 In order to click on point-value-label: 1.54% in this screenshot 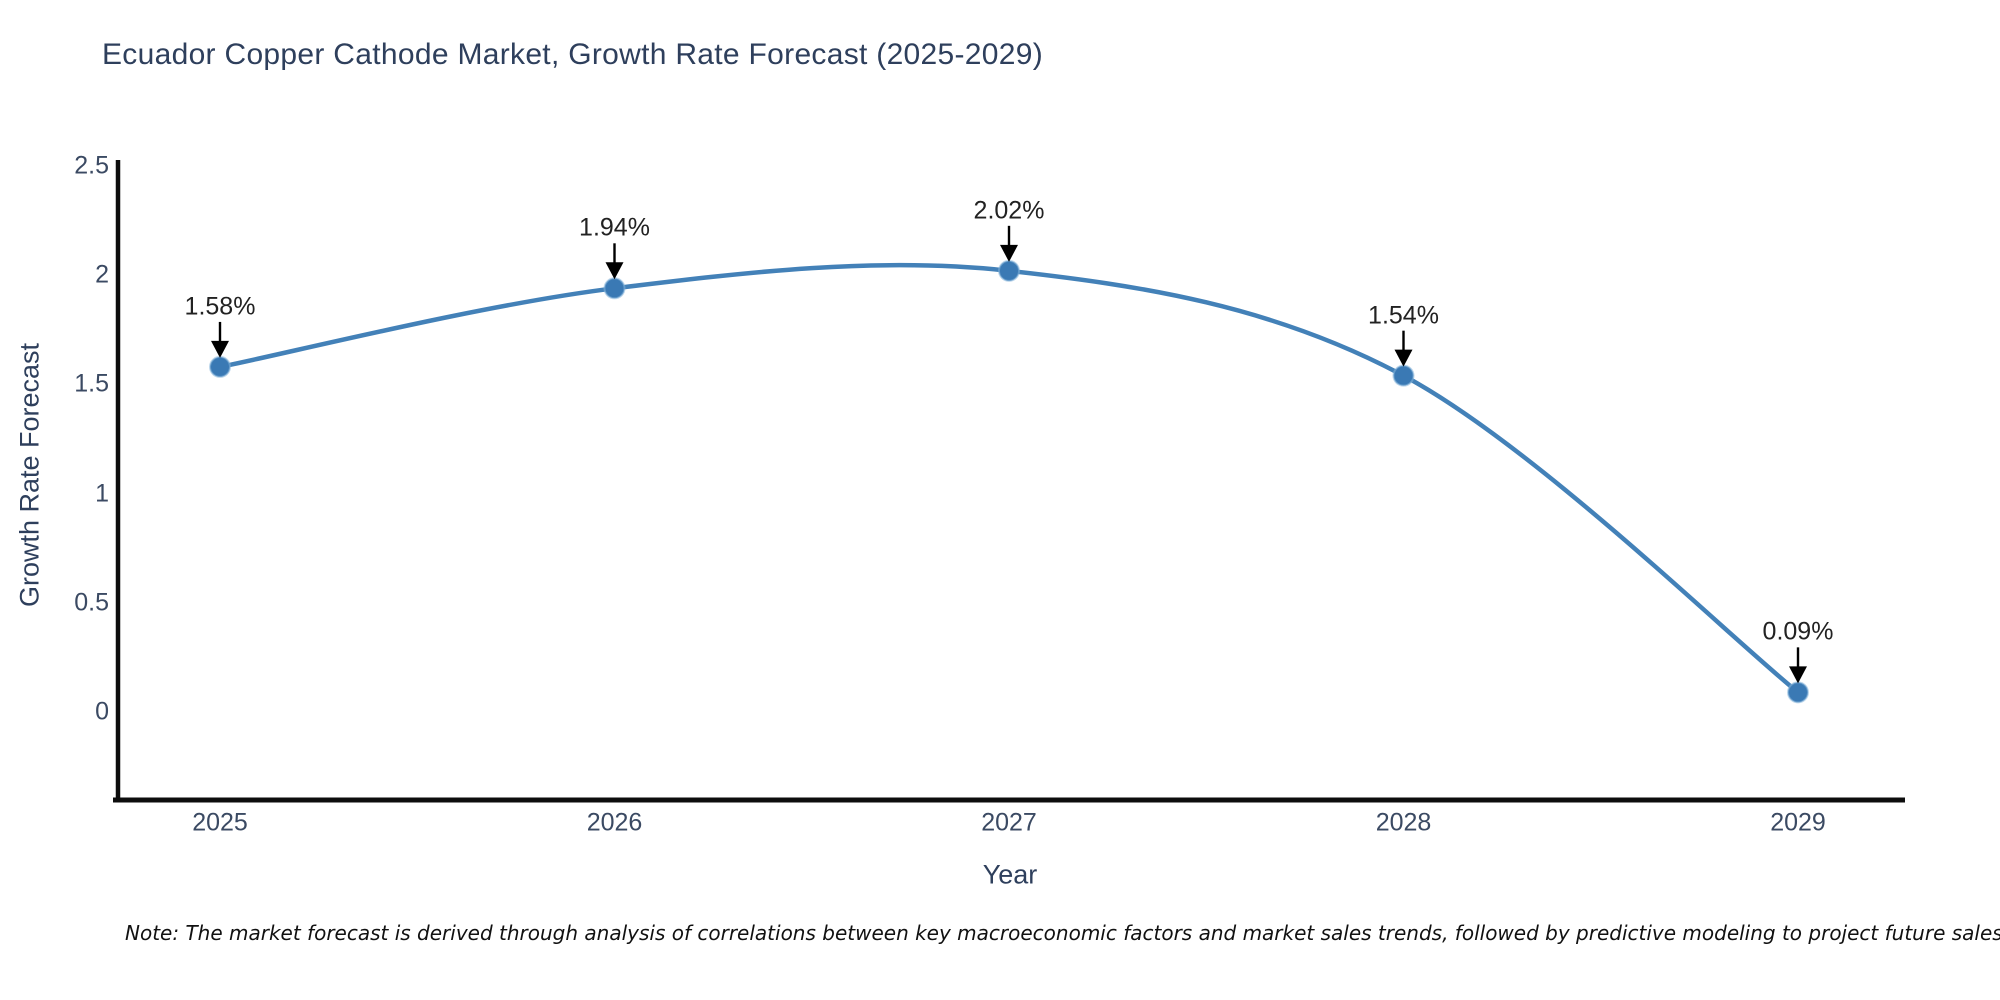, I will do `click(1403, 315)`.